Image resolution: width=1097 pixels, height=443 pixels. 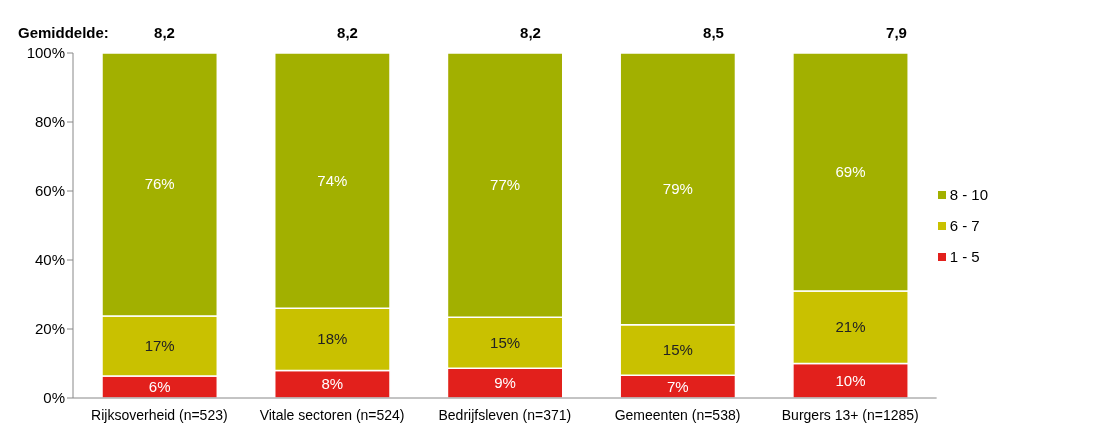 I want to click on y-tick-label: 40%, so click(x=49, y=260).